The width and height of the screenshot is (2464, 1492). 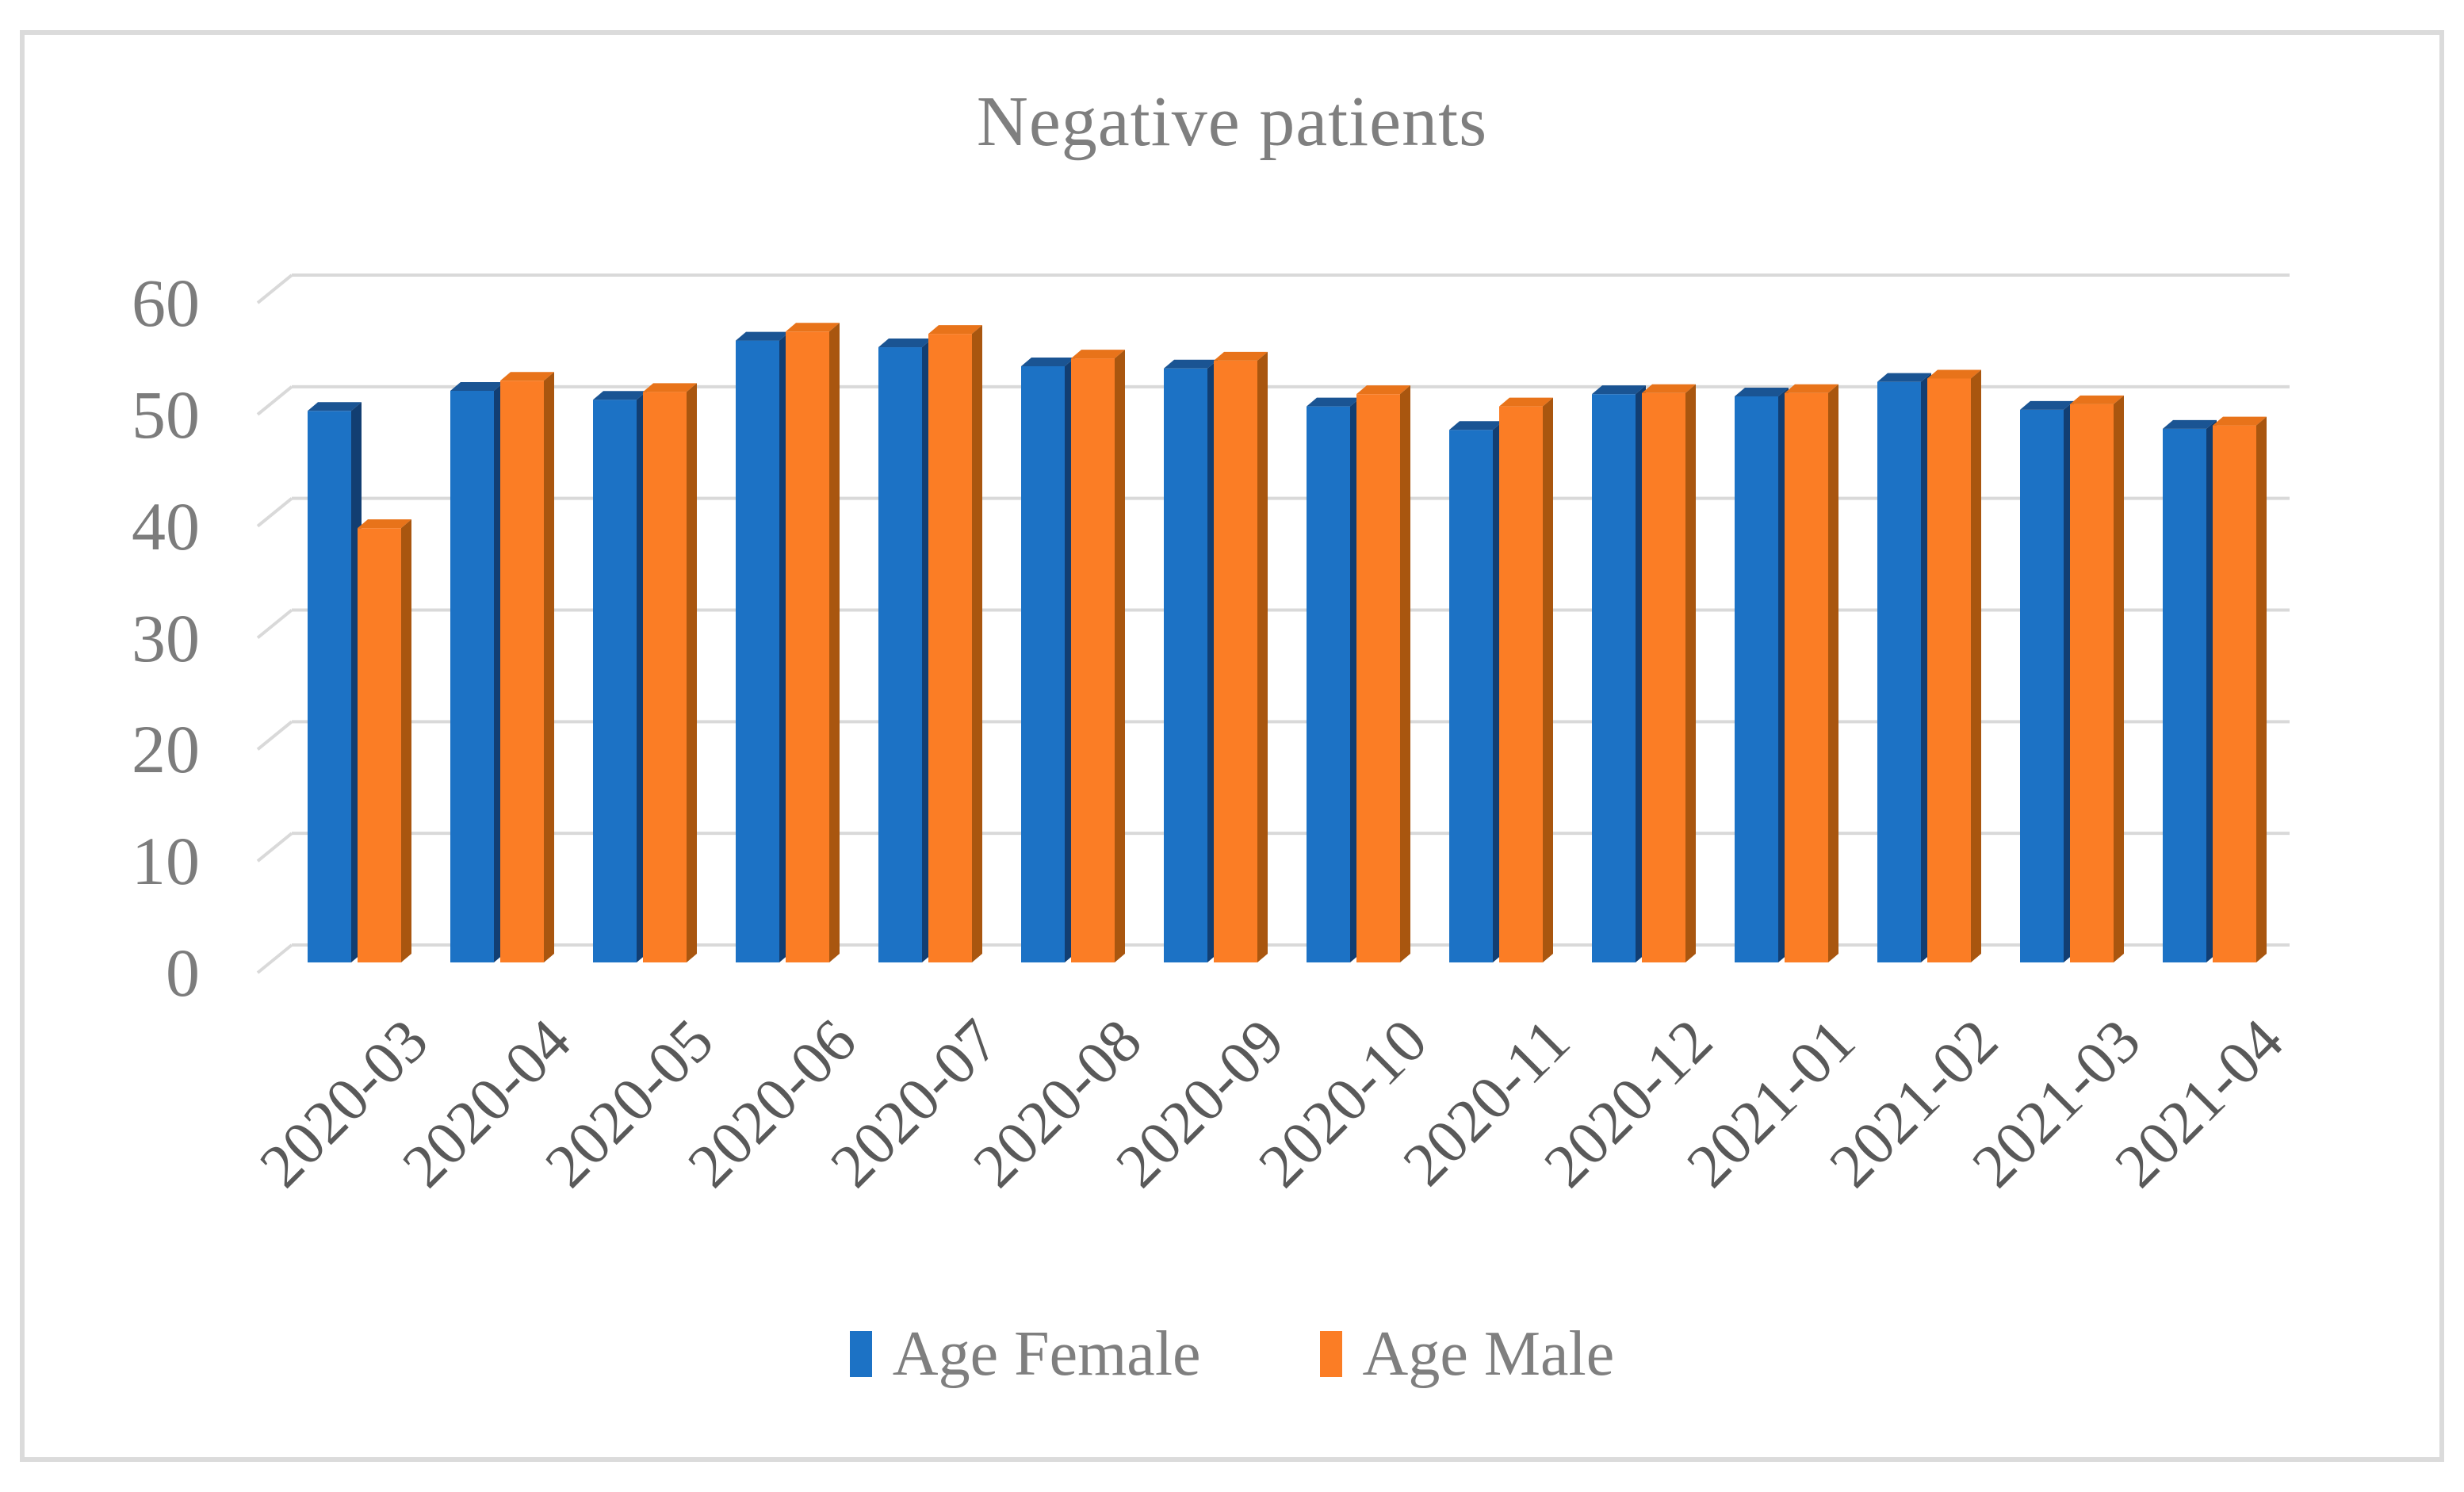 What do you see at coordinates (166, 637) in the screenshot?
I see `y-axis-tick-label-30: 30` at bounding box center [166, 637].